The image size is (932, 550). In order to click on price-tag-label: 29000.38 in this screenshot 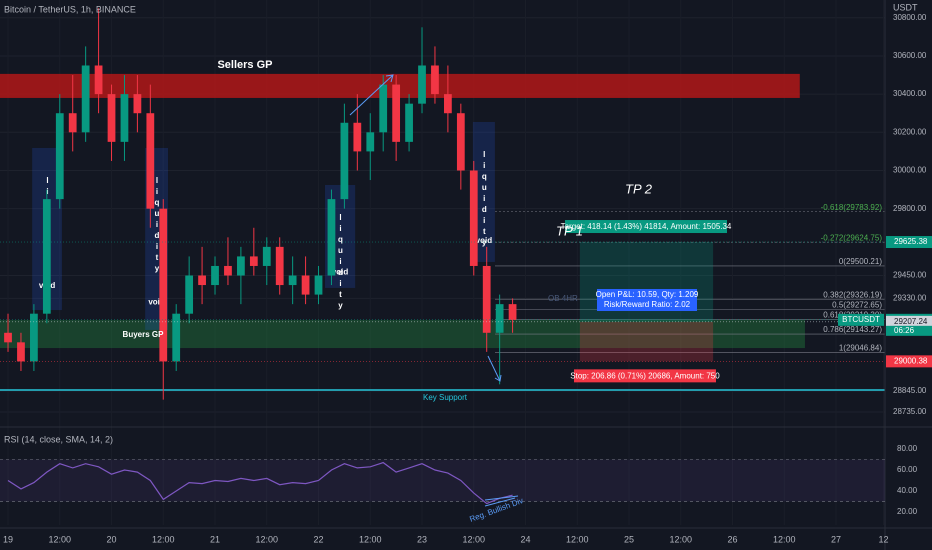, I will do `click(911, 360)`.